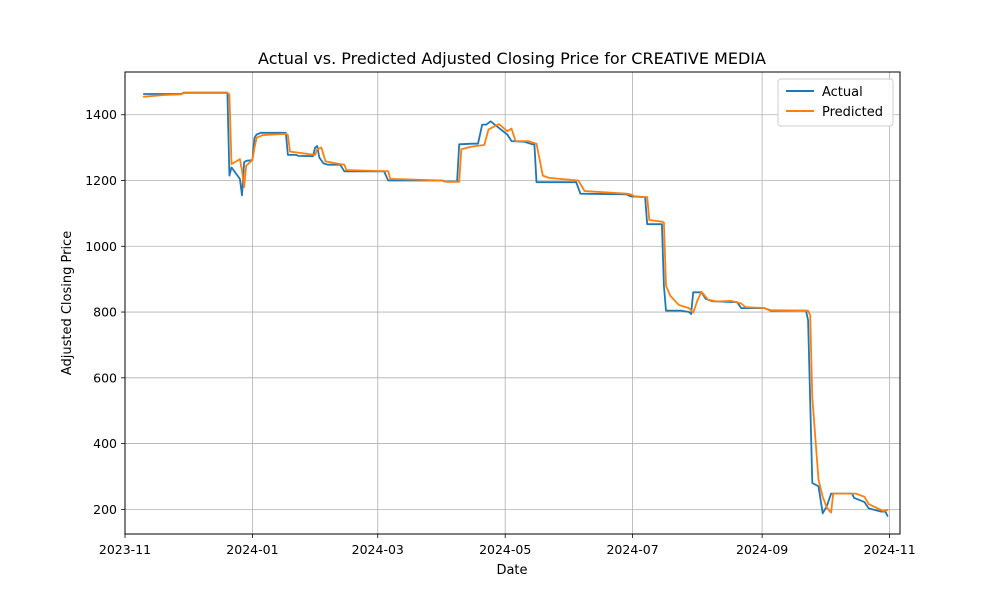 The width and height of the screenshot is (1000, 600). Describe the element at coordinates (252, 549) in the screenshot. I see `x-tick-label: 2024-01` at that location.